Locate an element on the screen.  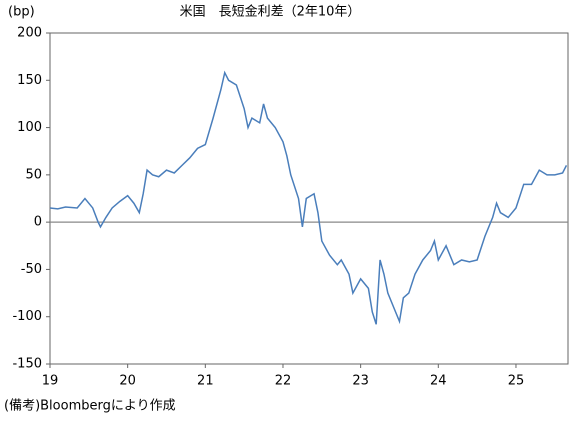
x-tick-label: 23 is located at coordinates (360, 381).